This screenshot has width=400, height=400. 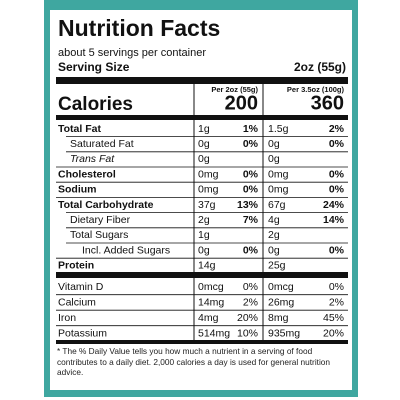 What do you see at coordinates (214, 333) in the screenshot?
I see `amount: 514mg` at bounding box center [214, 333].